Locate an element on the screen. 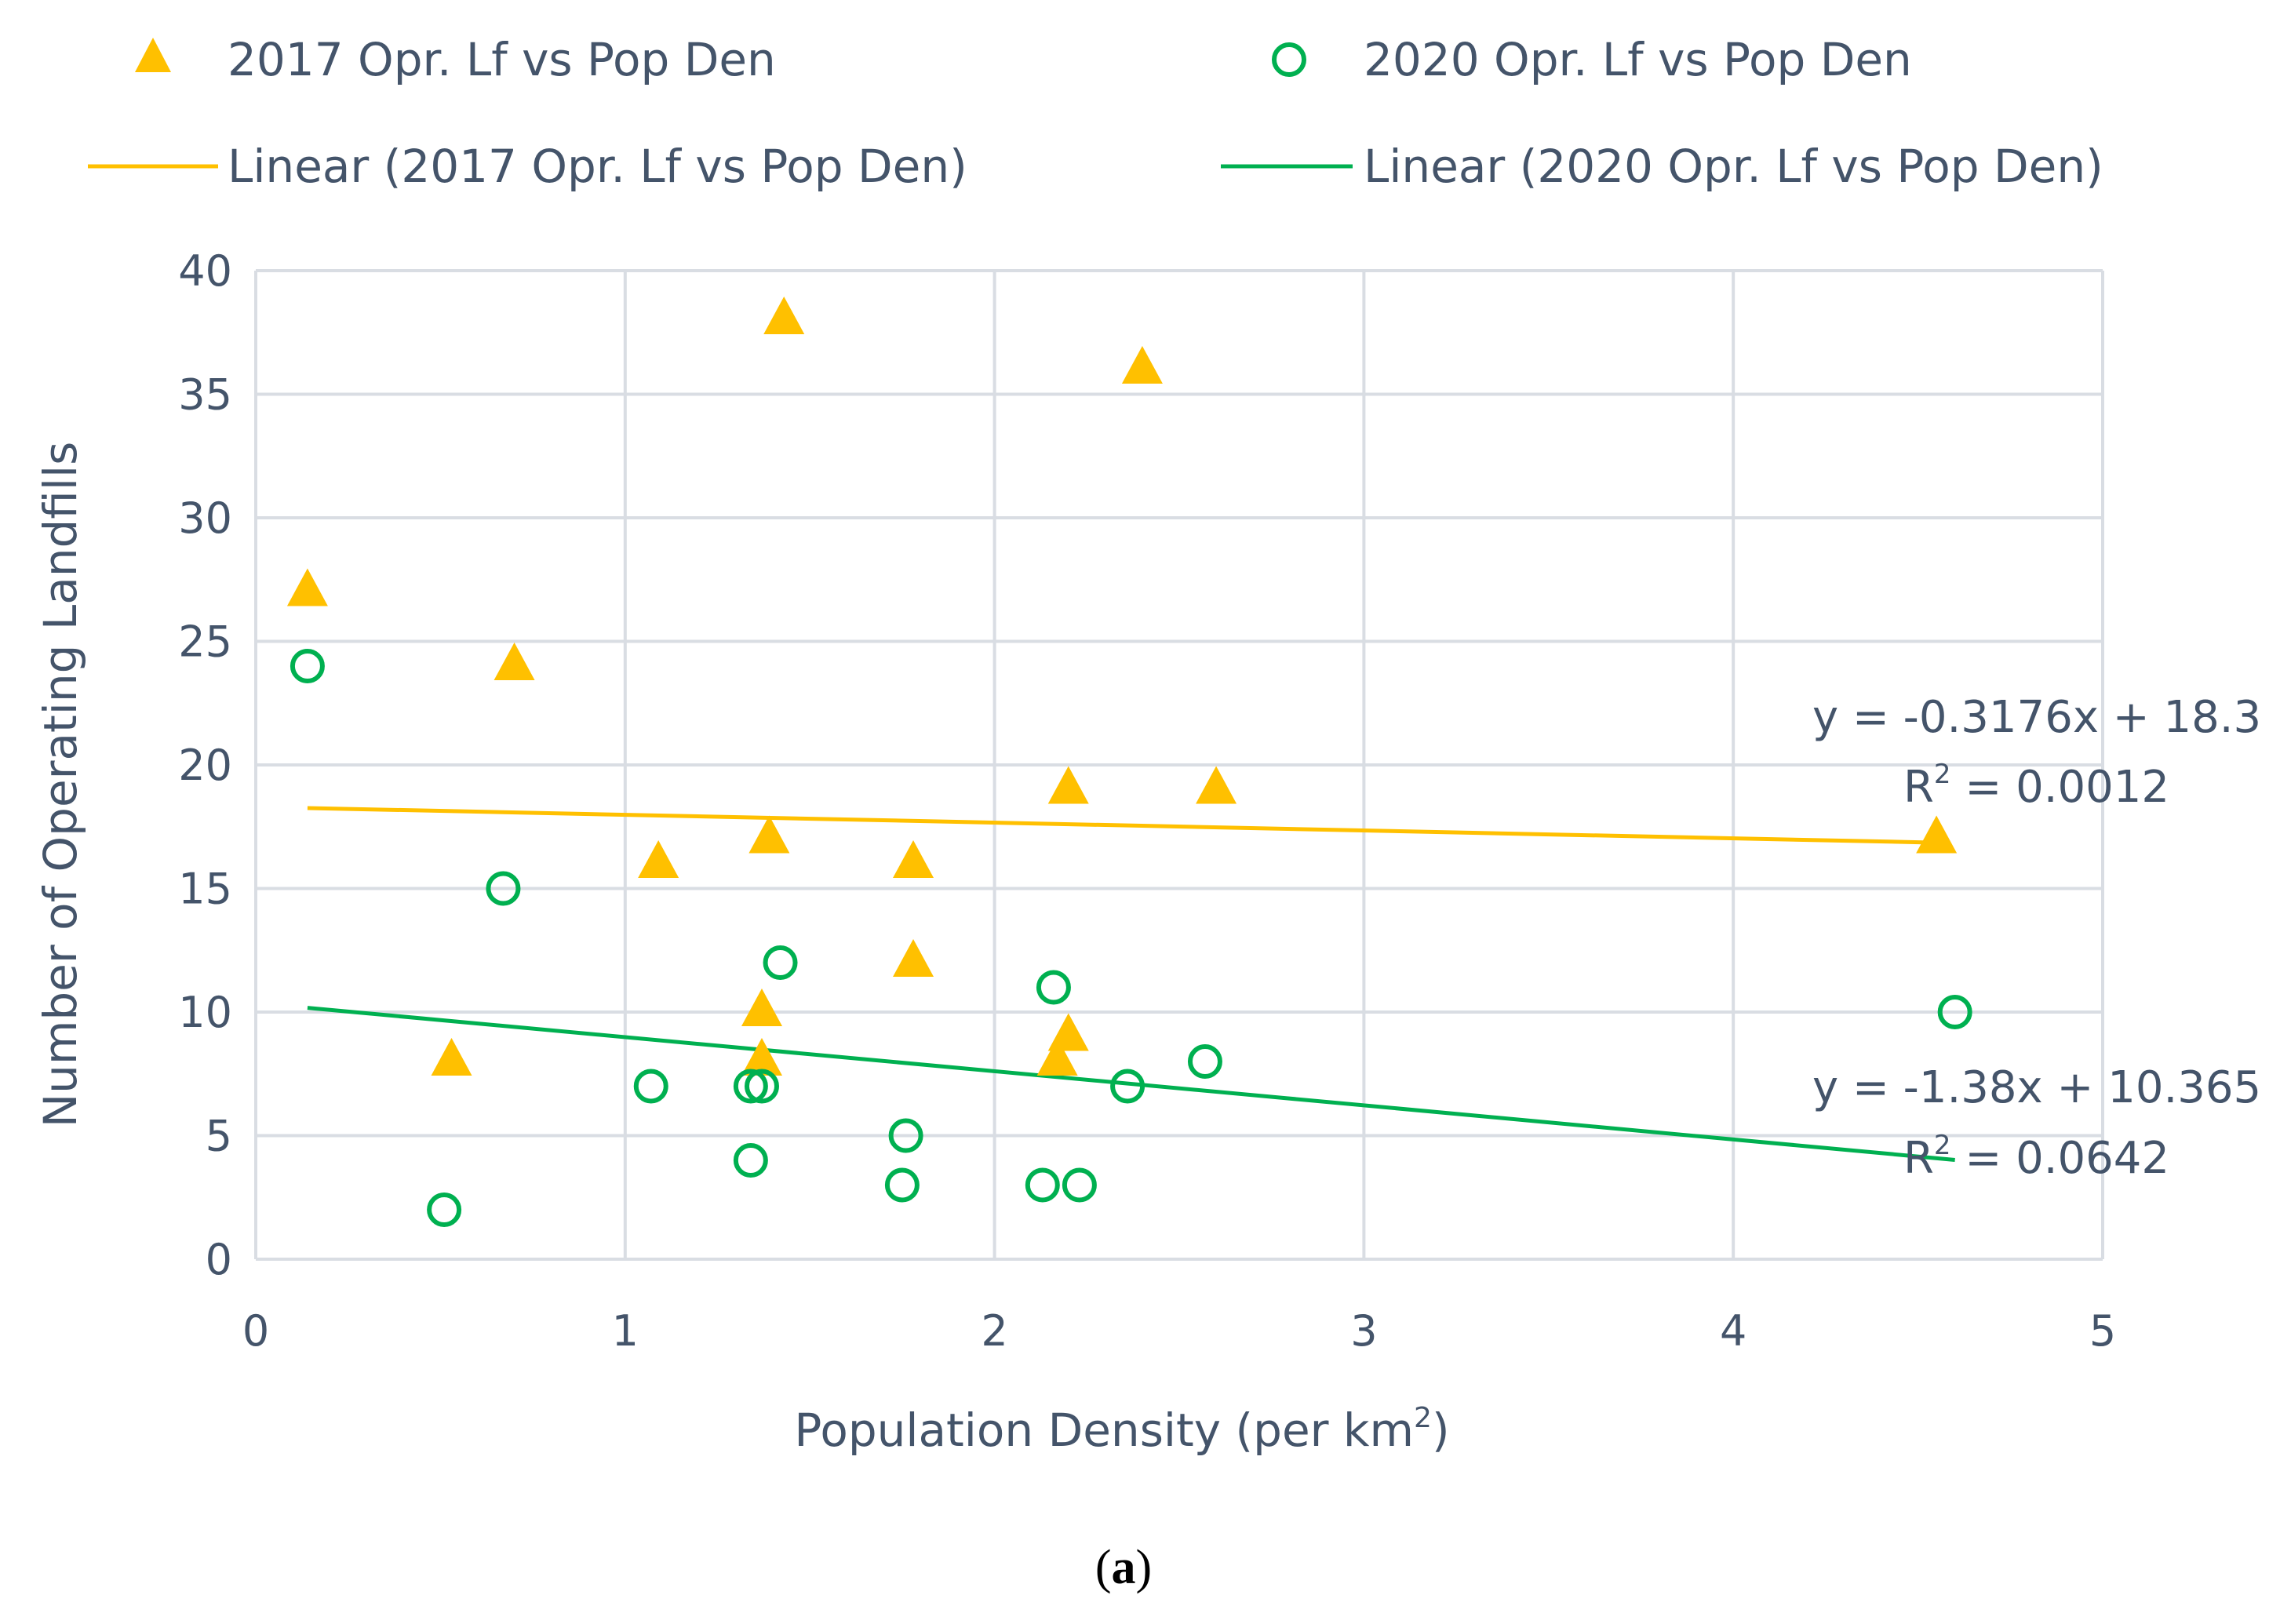  figure-caption-letter: a is located at coordinates (1124, 1568).